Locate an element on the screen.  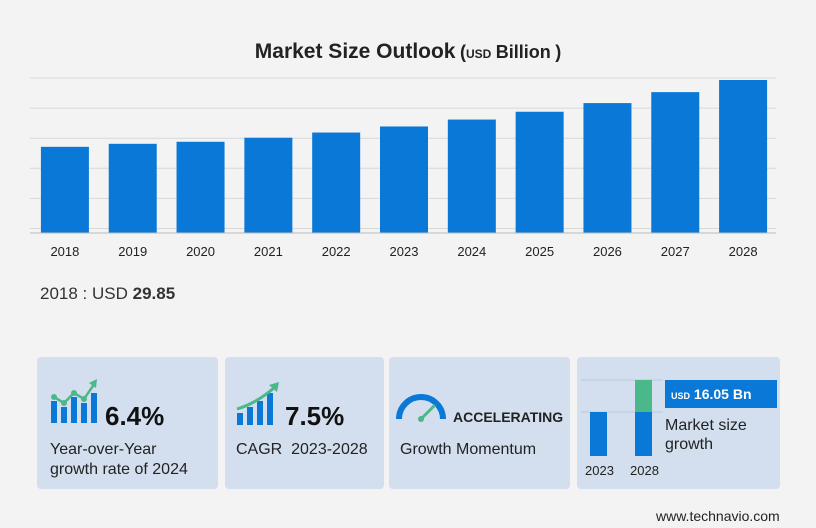
x-tick-label: 2024 is located at coordinates (471, 251).